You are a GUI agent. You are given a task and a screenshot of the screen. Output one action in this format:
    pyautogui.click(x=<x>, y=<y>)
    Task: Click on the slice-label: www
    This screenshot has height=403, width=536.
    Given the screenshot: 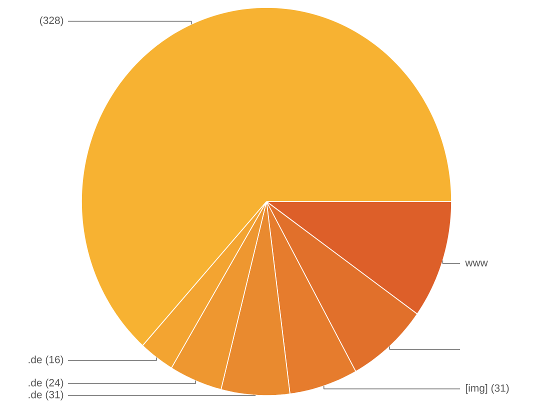 What is the action you would take?
    pyautogui.click(x=476, y=263)
    